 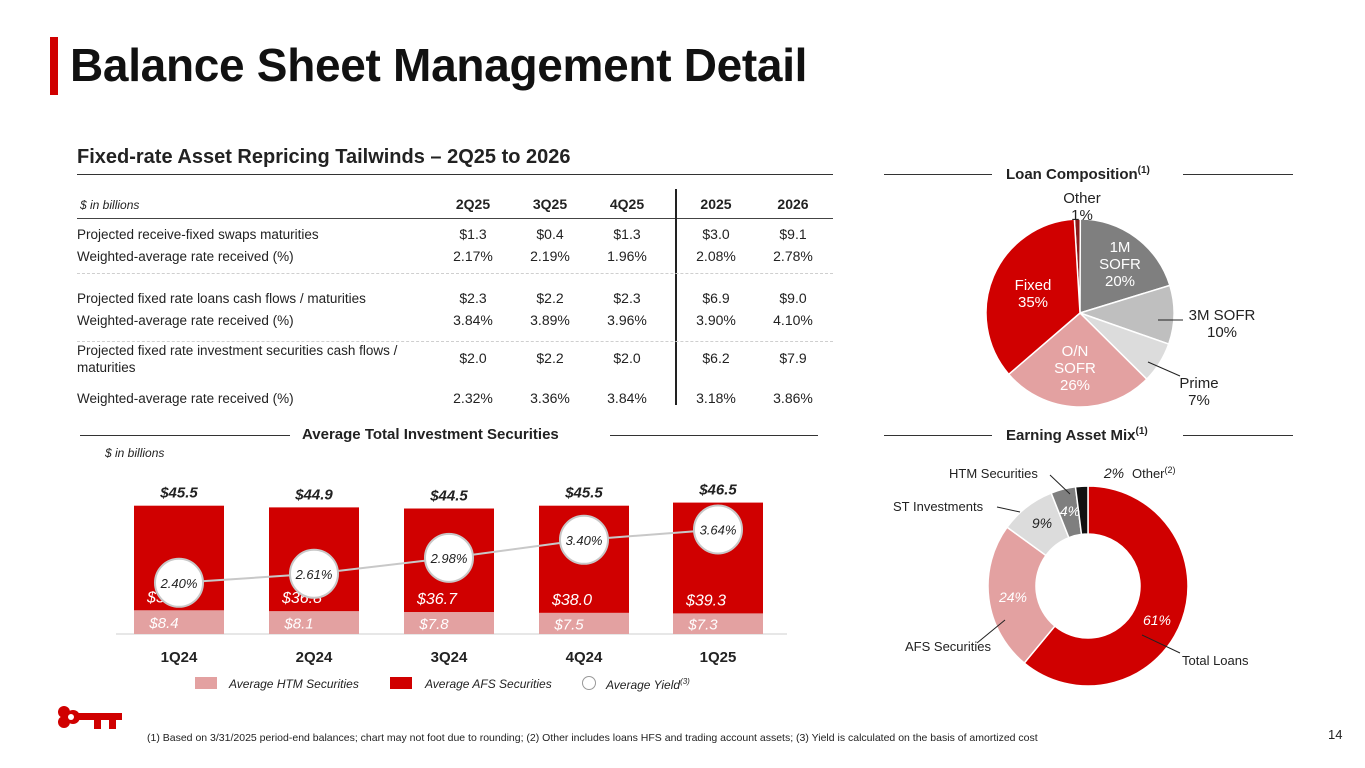 What do you see at coordinates (473, 398) in the screenshot?
I see `repricing-cell: 2.32%` at bounding box center [473, 398].